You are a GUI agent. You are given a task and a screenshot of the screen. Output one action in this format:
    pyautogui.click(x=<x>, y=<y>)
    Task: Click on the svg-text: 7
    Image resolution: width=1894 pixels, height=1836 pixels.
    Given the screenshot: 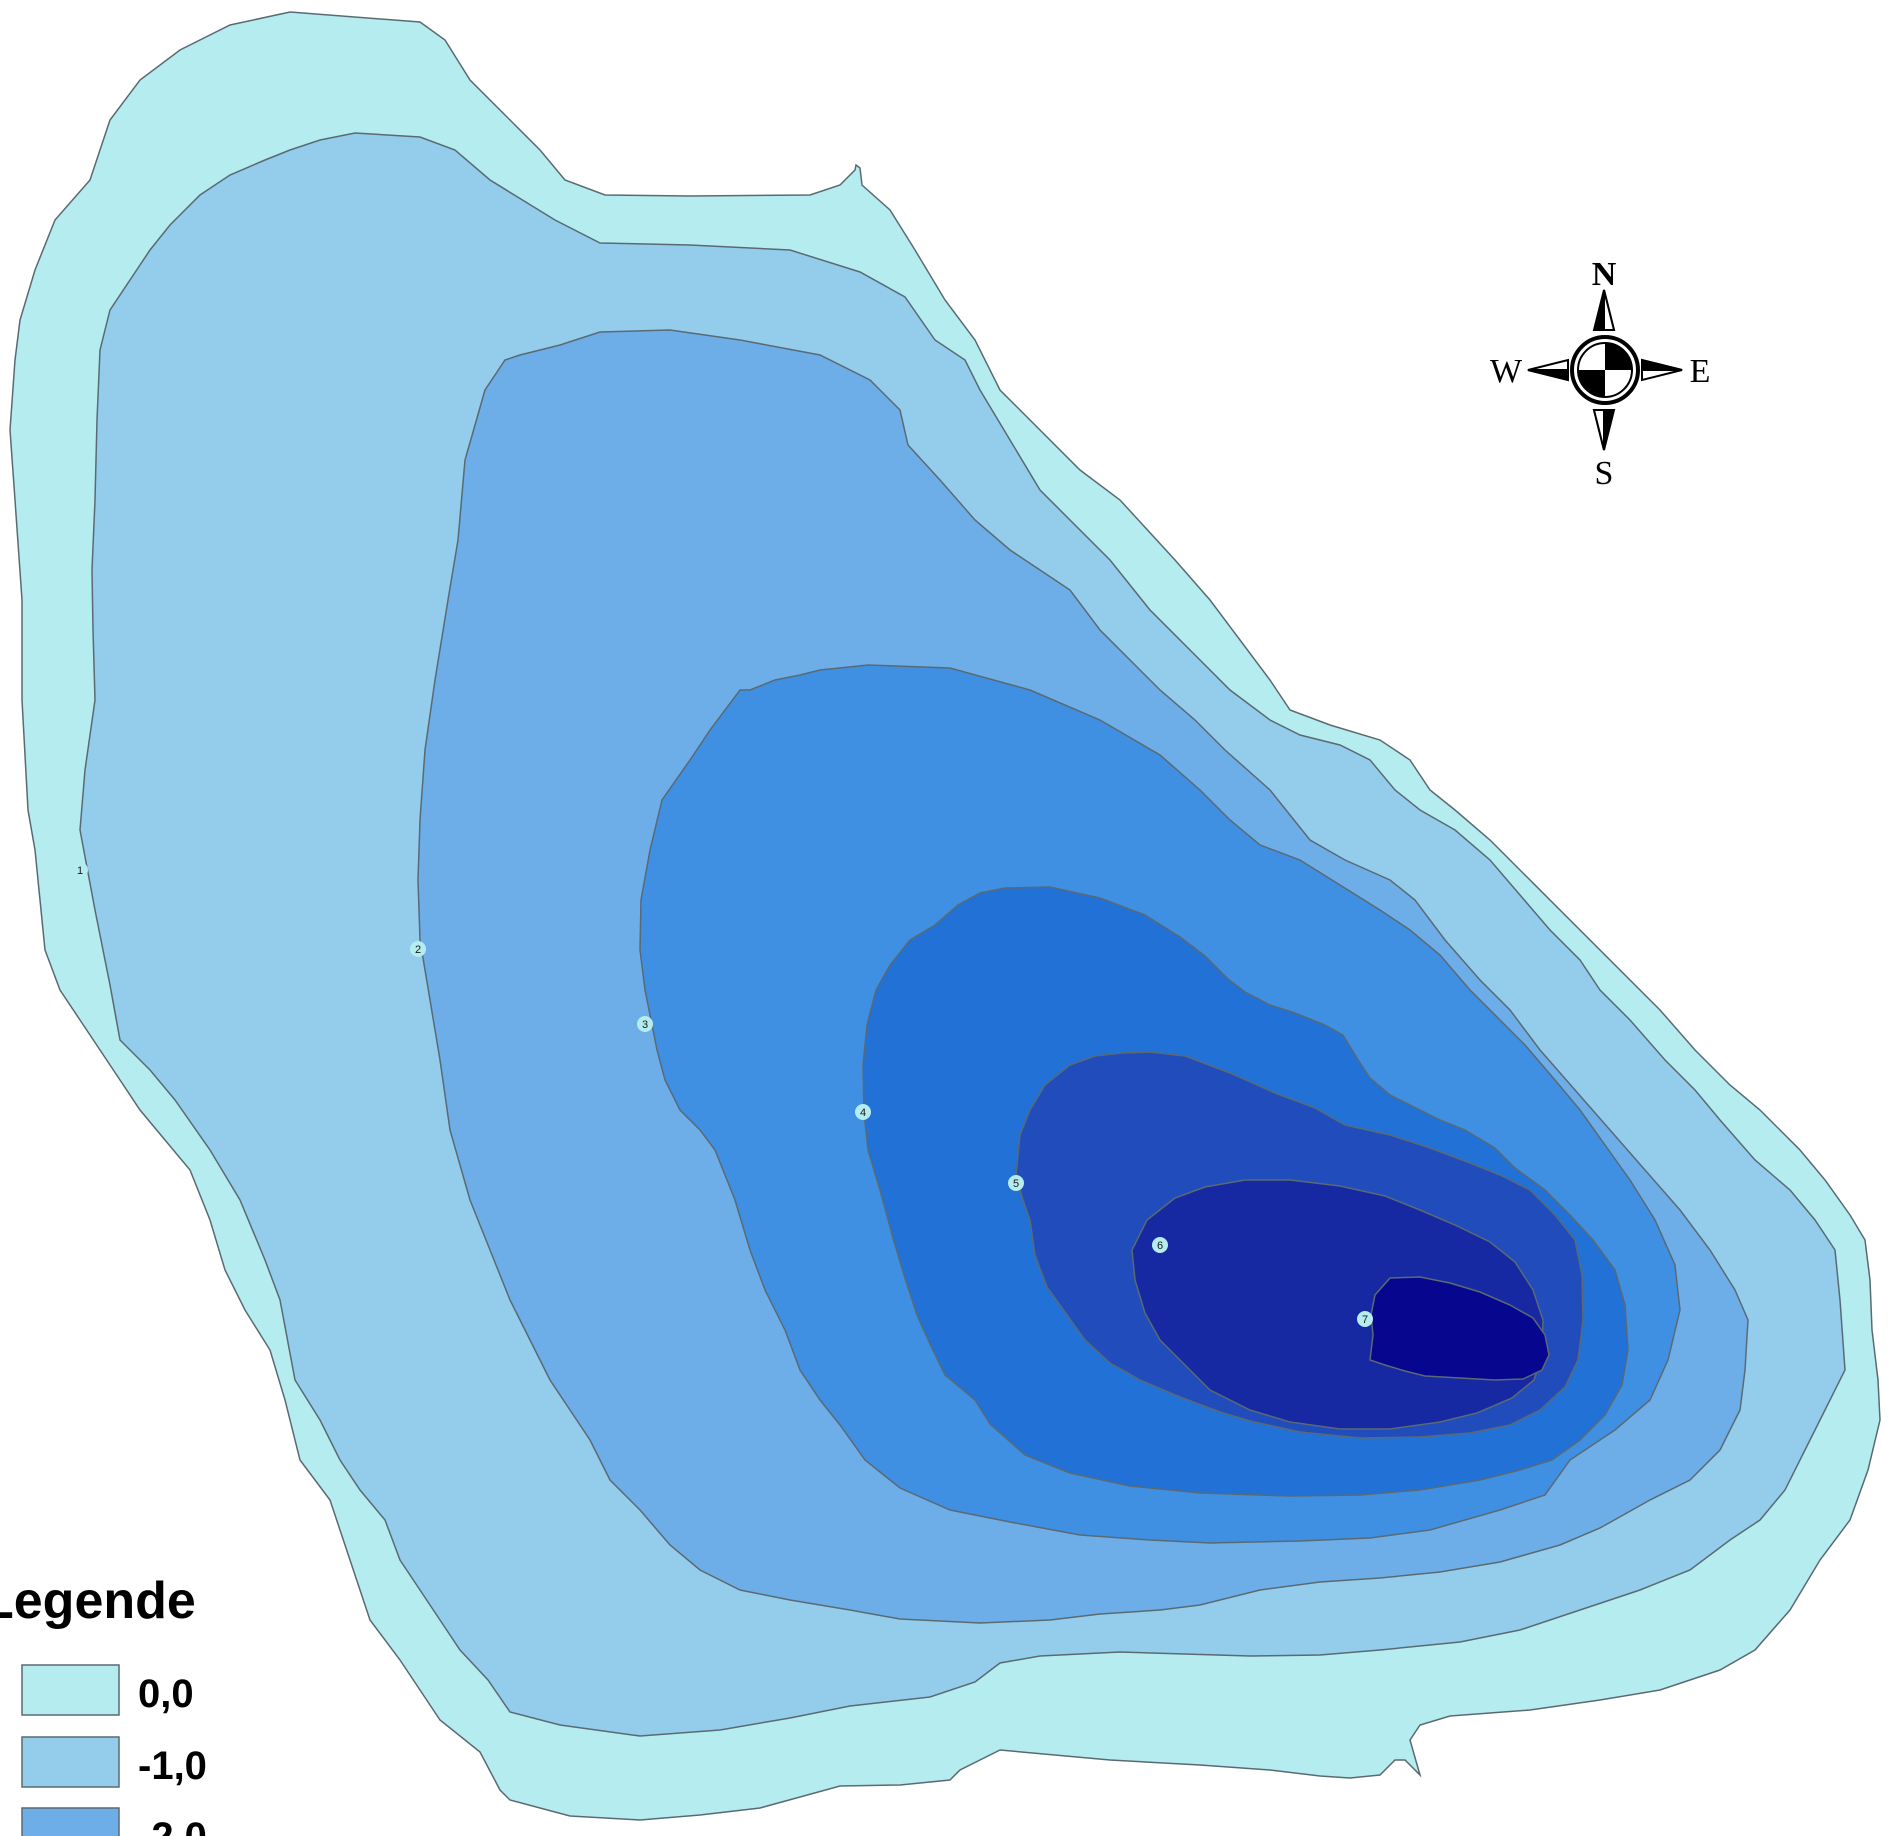 What is the action you would take?
    pyautogui.click(x=1365, y=1320)
    